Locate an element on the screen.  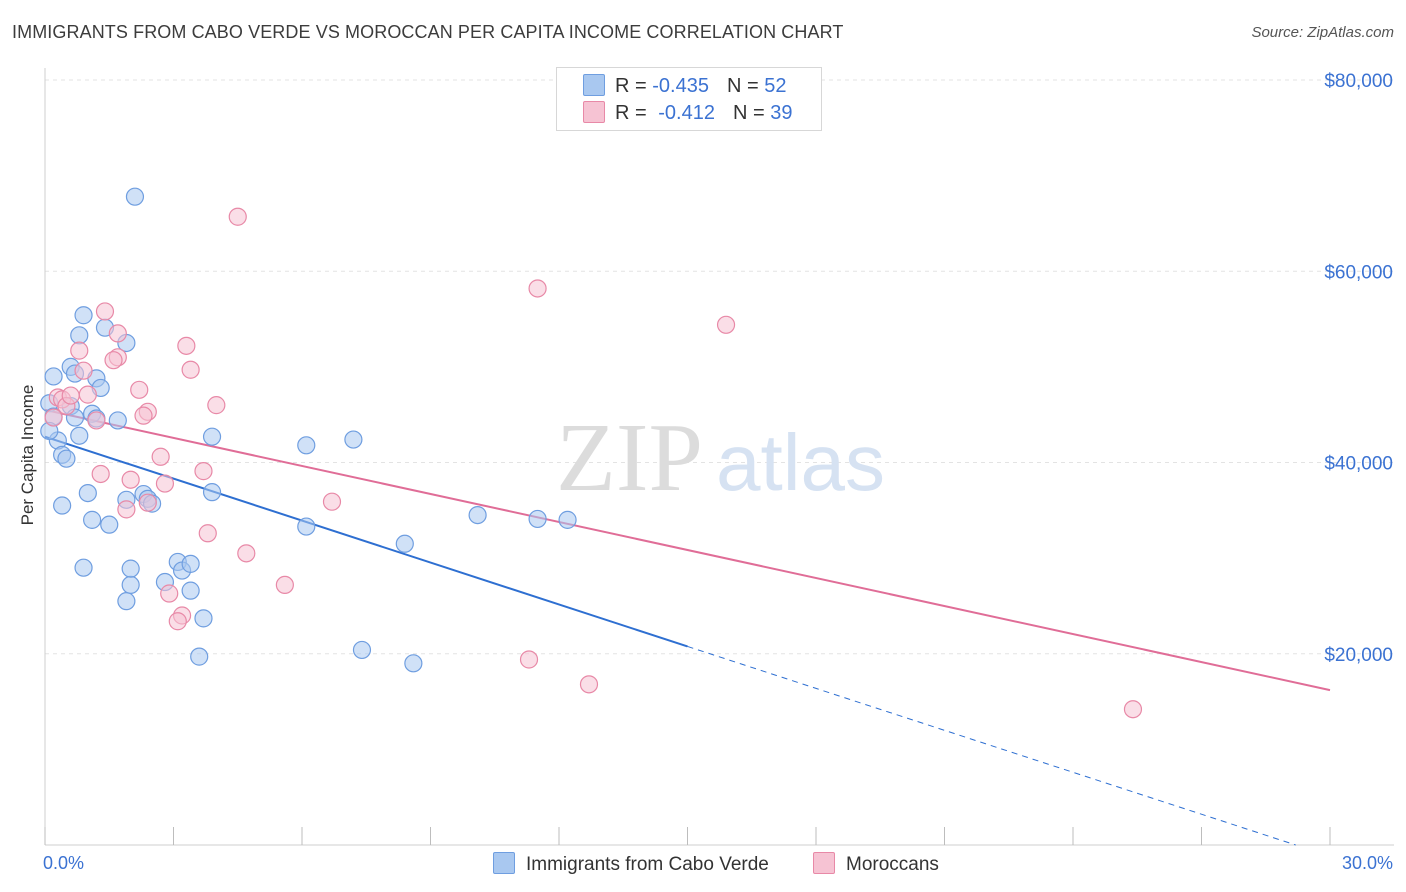
watermark-zip: ZIP is located at coordinates (629, 458).